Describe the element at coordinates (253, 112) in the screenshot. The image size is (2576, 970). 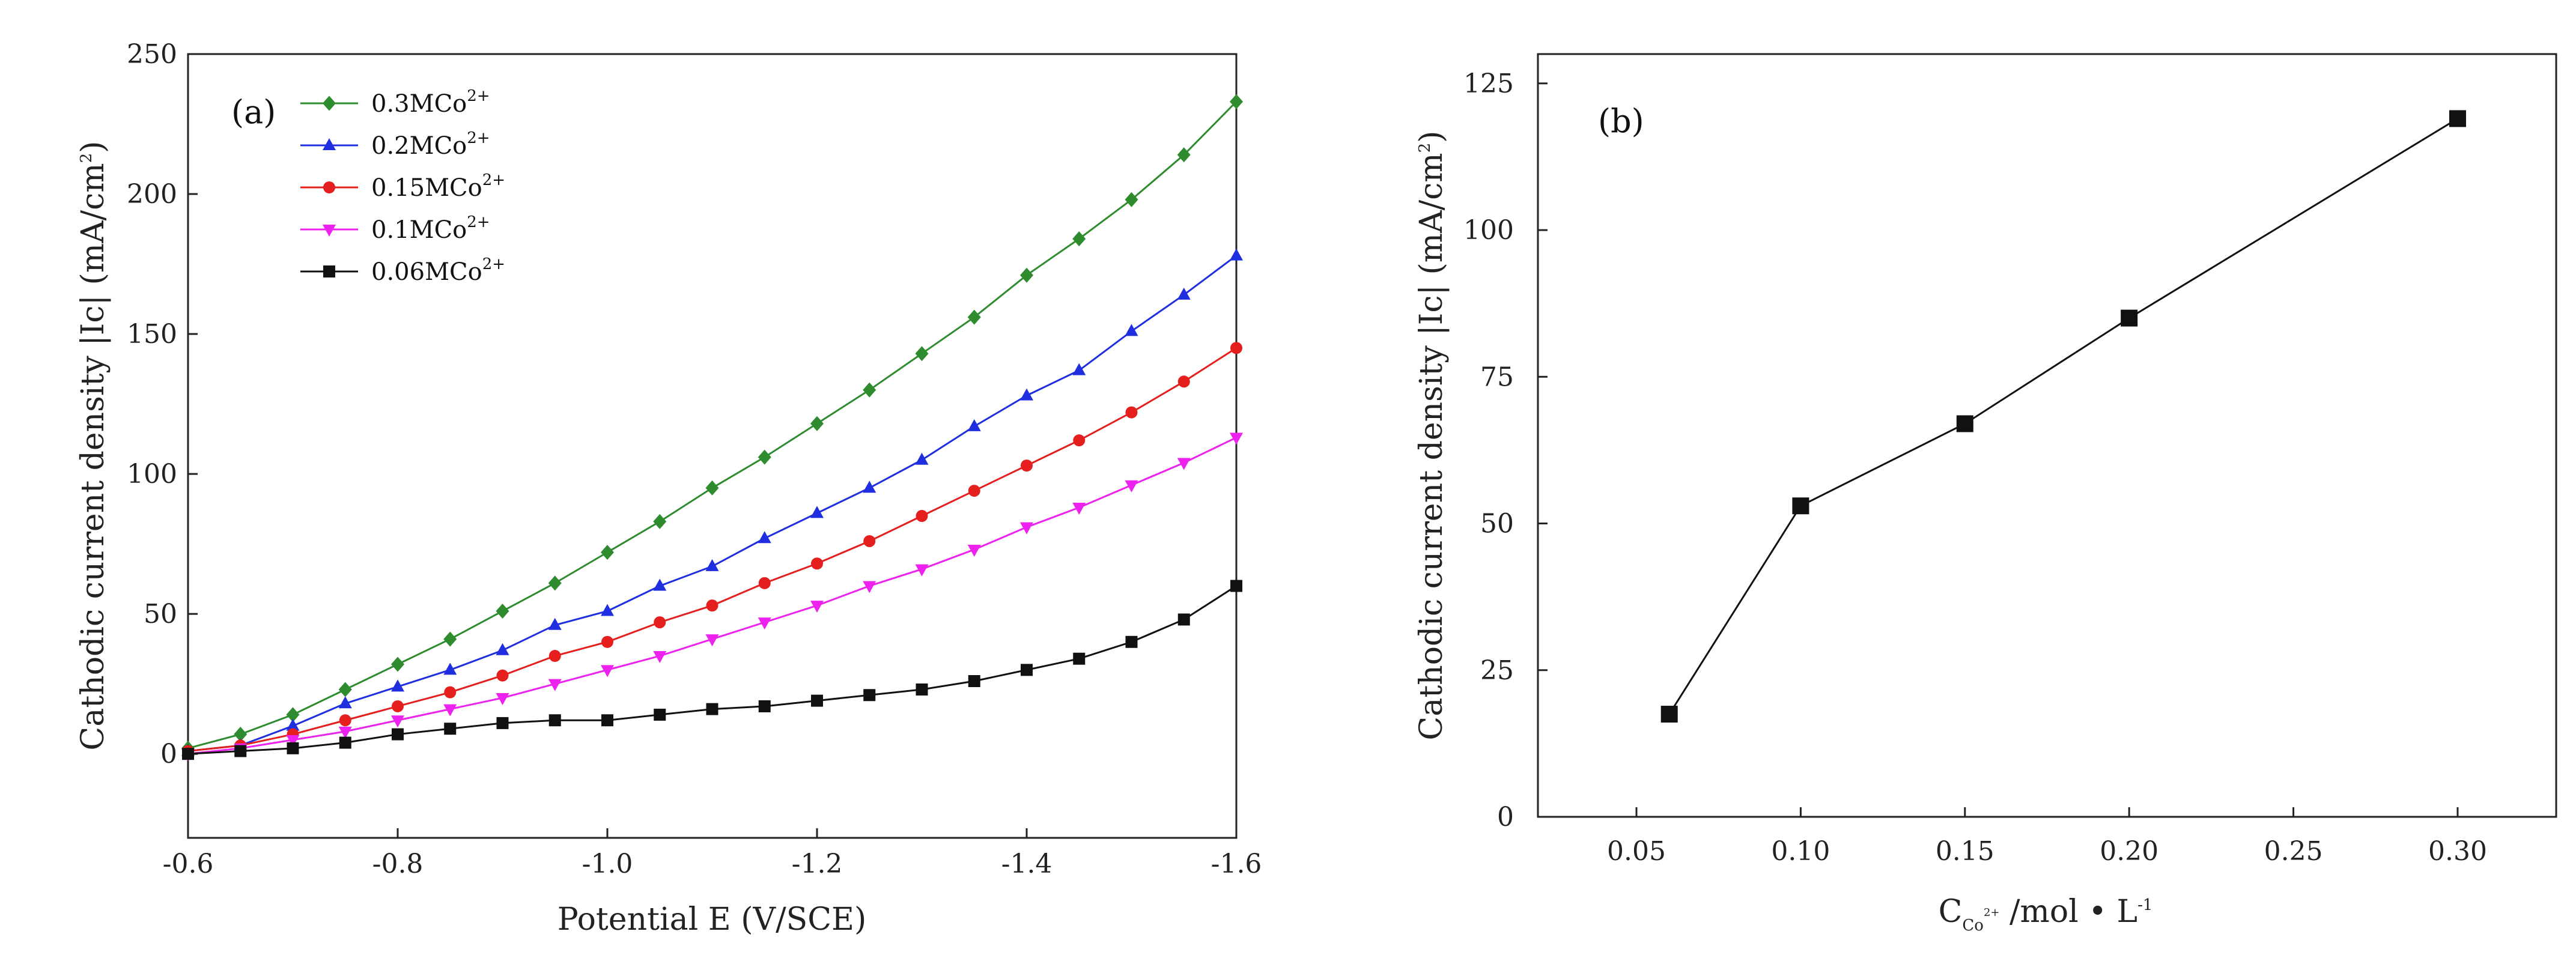
I see `chart-a-panel-label: (a)` at that location.